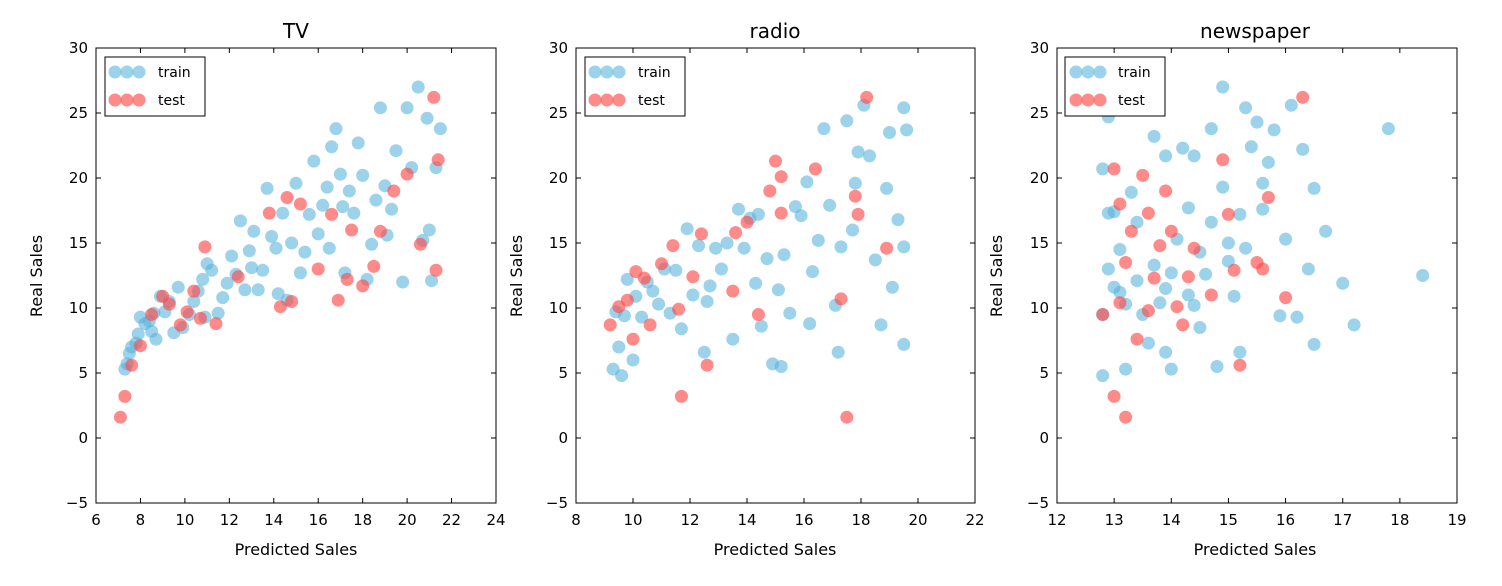  I want to click on x-tick-label: 15, so click(1228, 520).